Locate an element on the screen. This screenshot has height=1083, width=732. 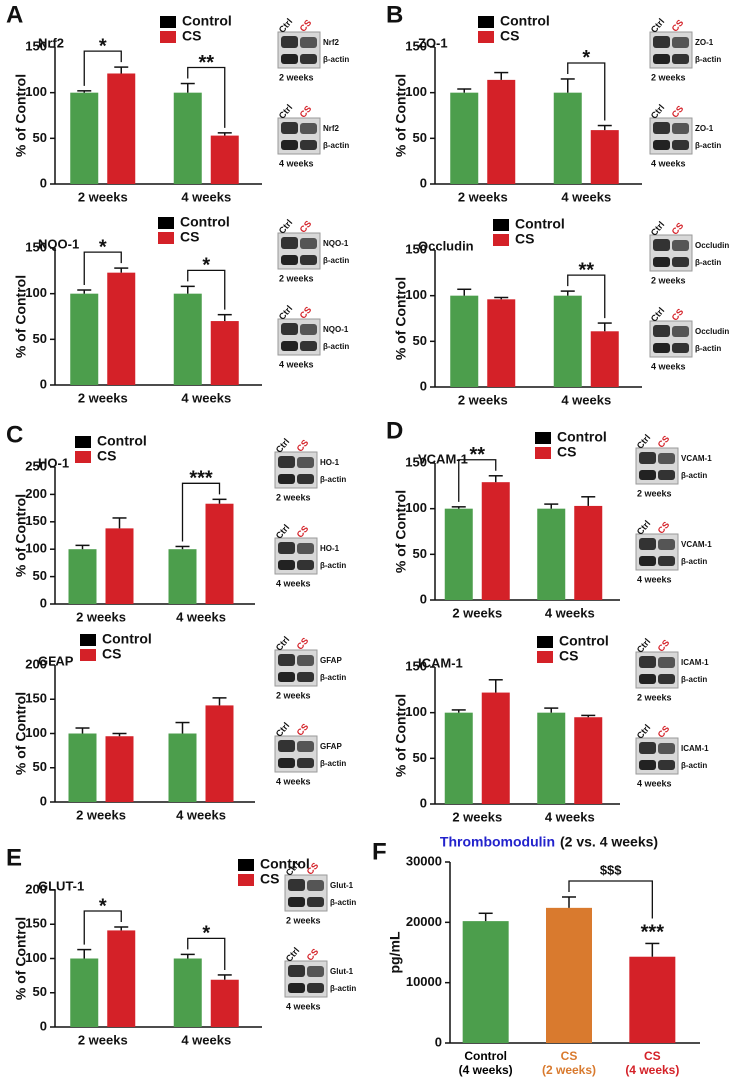
blot-protein-label: ICAM-1 is located at coordinates (695, 662).